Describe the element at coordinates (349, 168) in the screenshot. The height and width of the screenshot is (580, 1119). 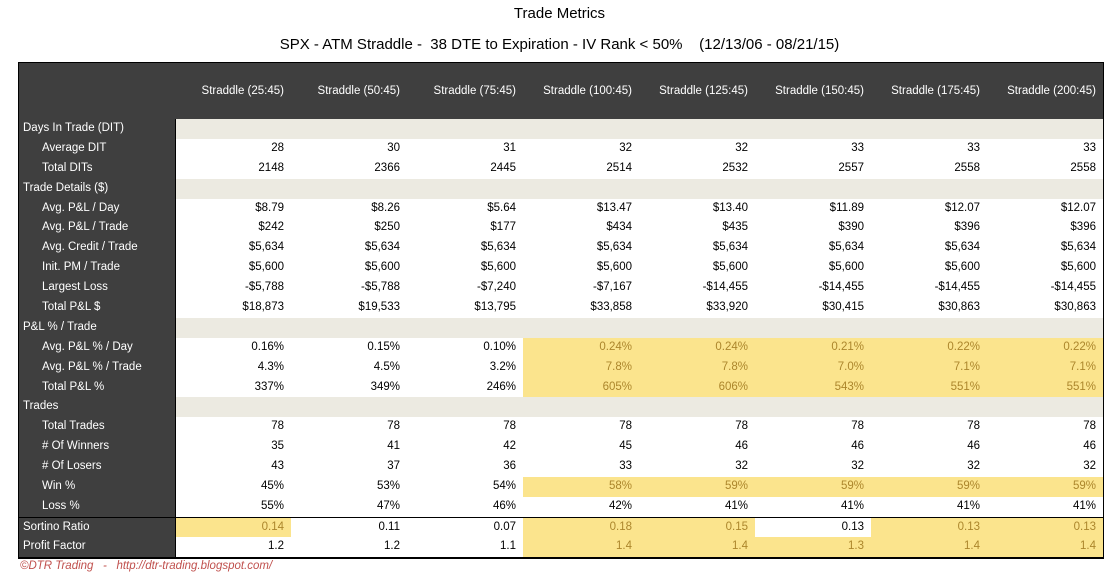
I see `table-cell: 2366` at that location.